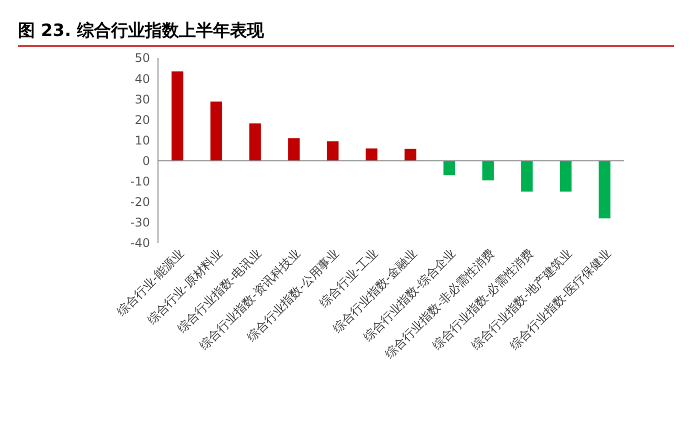 The image size is (694, 428). What do you see at coordinates (142, 58) in the screenshot?
I see `y-tick-label: 50` at bounding box center [142, 58].